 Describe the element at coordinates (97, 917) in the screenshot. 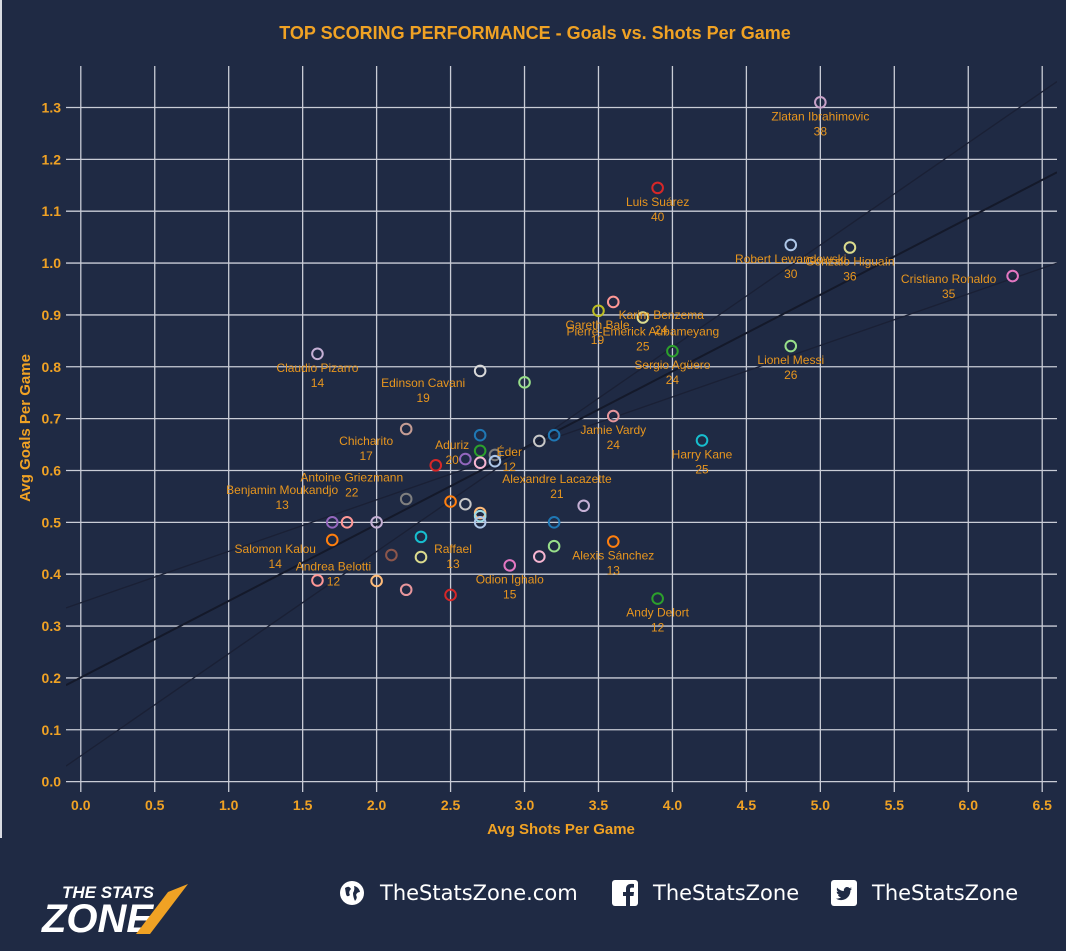

I see `logo-text-bottom: ZONE` at that location.